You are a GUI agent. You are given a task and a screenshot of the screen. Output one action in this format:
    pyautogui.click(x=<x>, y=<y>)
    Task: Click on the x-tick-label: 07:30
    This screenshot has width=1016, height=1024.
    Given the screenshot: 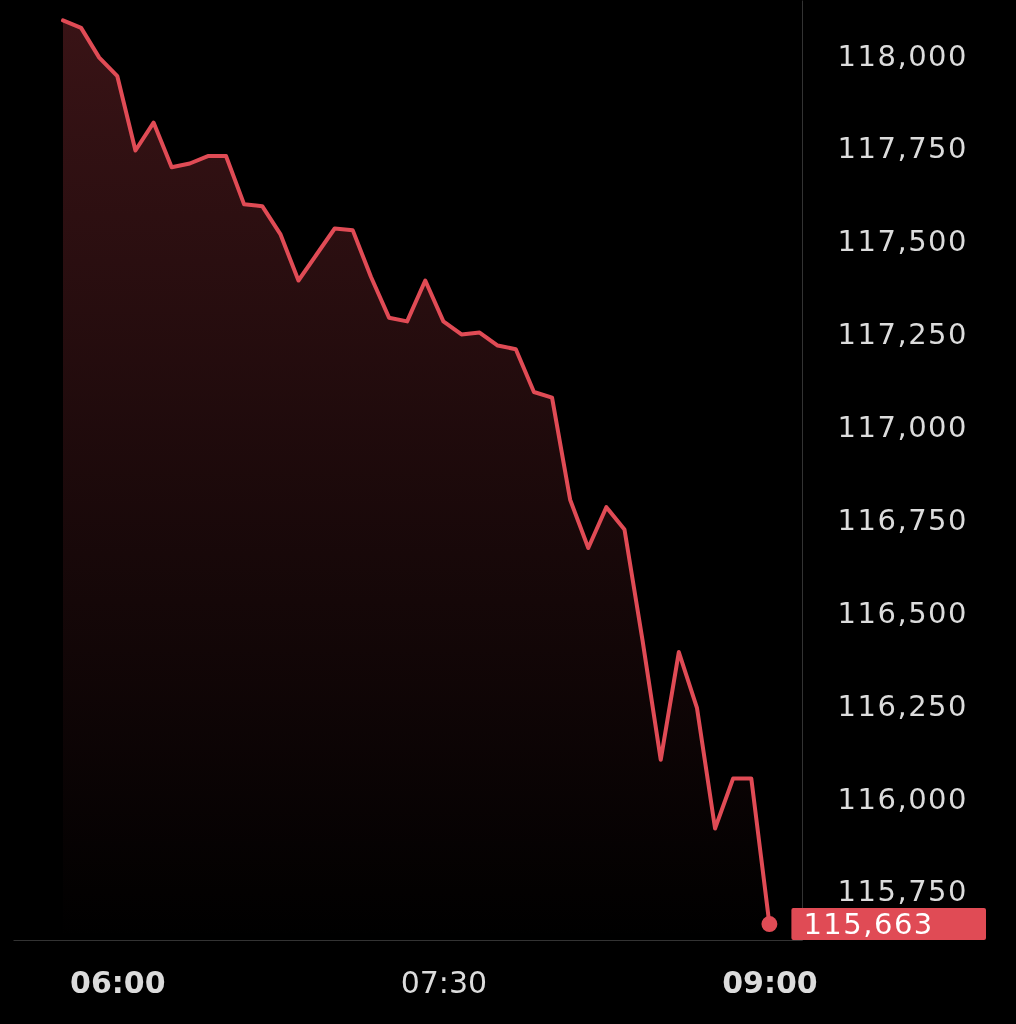 What is the action you would take?
    pyautogui.click(x=444, y=982)
    